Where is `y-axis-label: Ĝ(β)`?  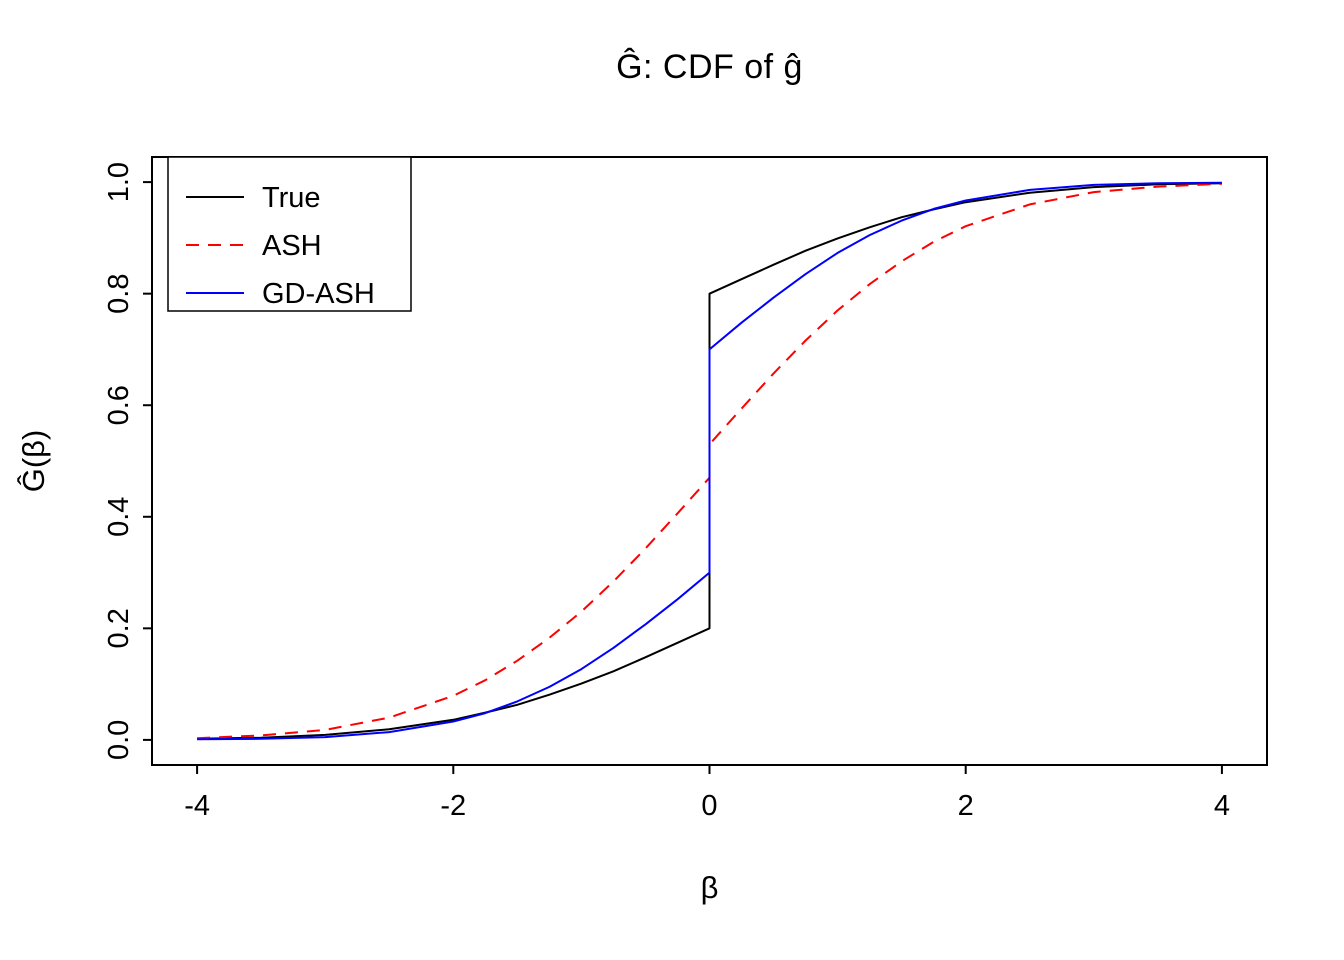
y-axis-label: Ĝ(β) is located at coordinates (33, 461).